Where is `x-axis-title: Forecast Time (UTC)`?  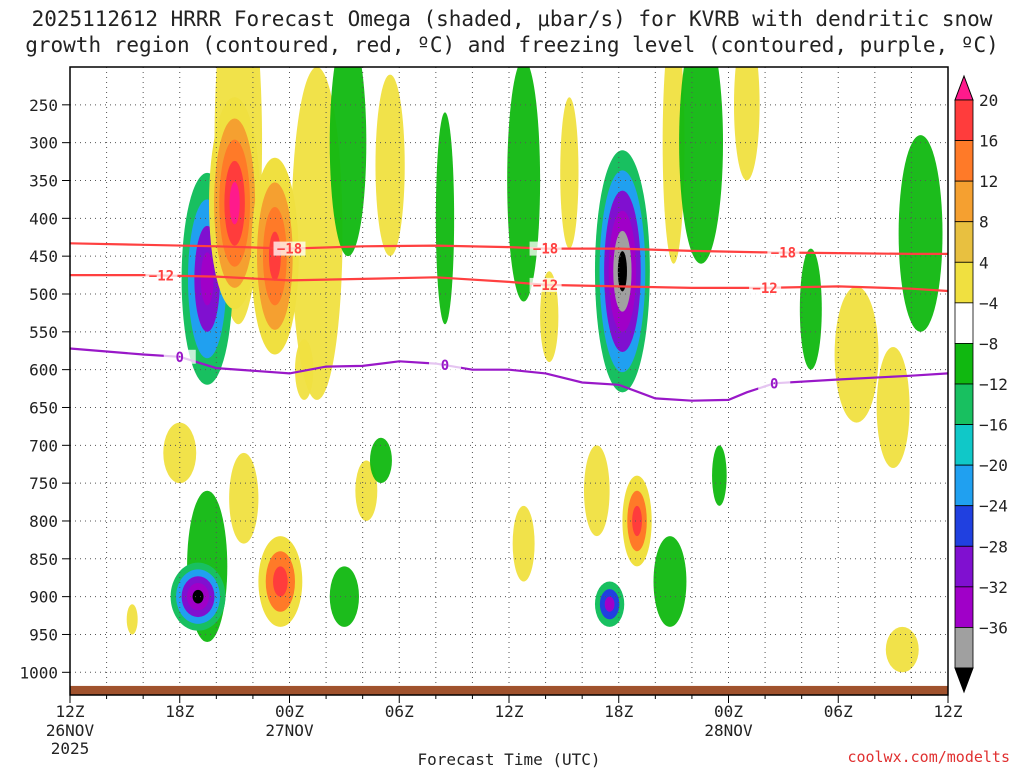
x-axis-title: Forecast Time (UTC) is located at coordinates (508, 759).